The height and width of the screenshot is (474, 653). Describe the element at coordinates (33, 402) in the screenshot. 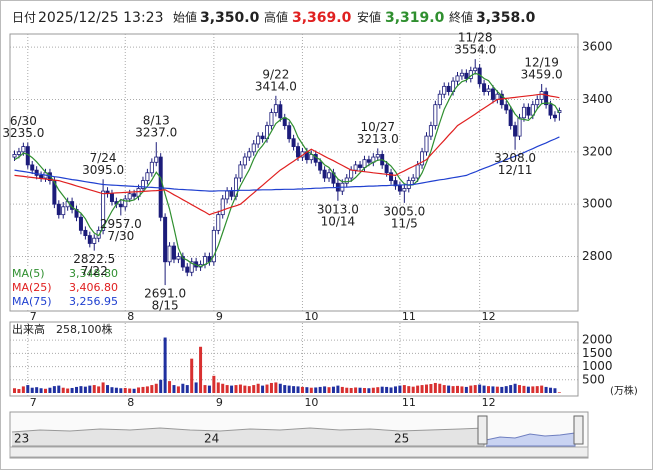

I see `x-tick-label: 7` at that location.